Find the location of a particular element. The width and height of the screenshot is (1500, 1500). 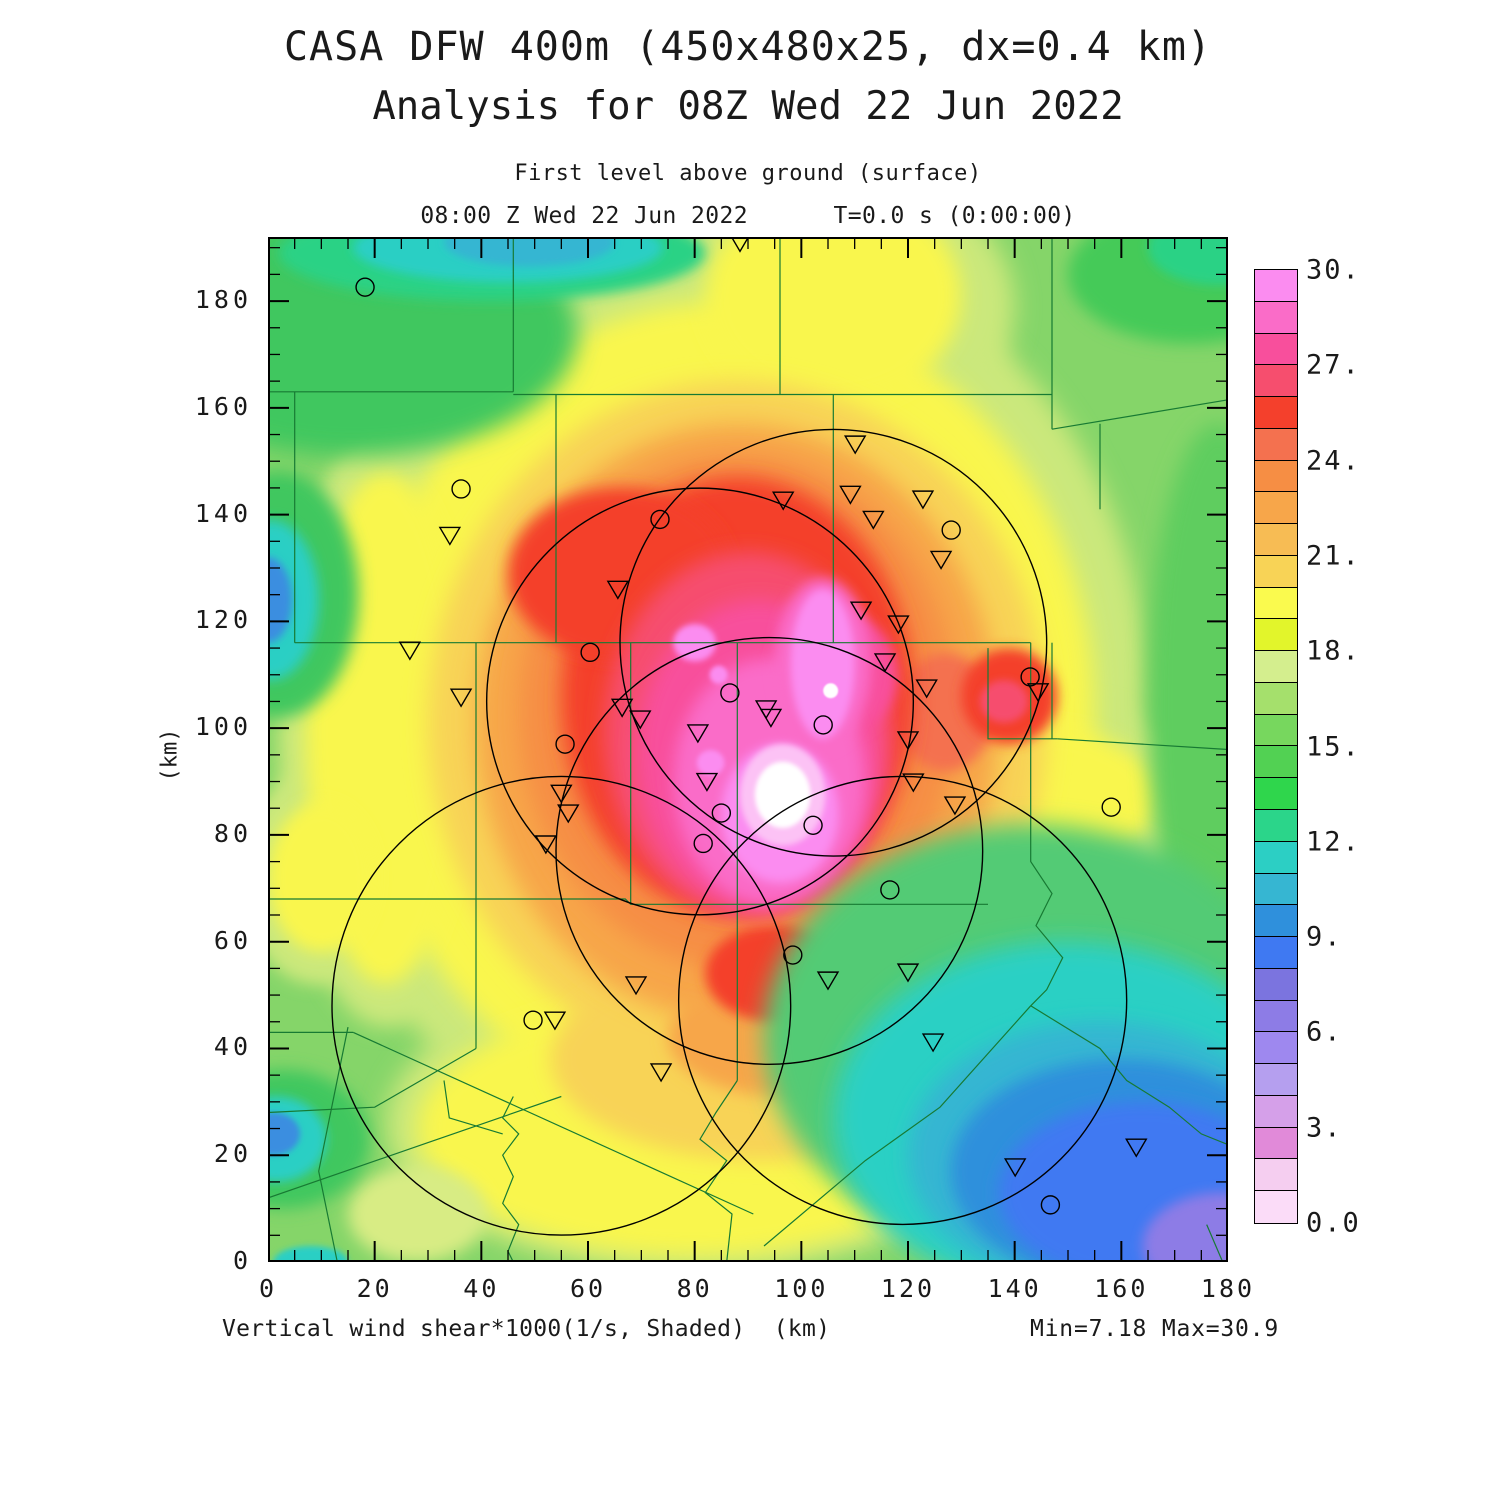

y-tick-label: 120 is located at coordinates (223, 620).